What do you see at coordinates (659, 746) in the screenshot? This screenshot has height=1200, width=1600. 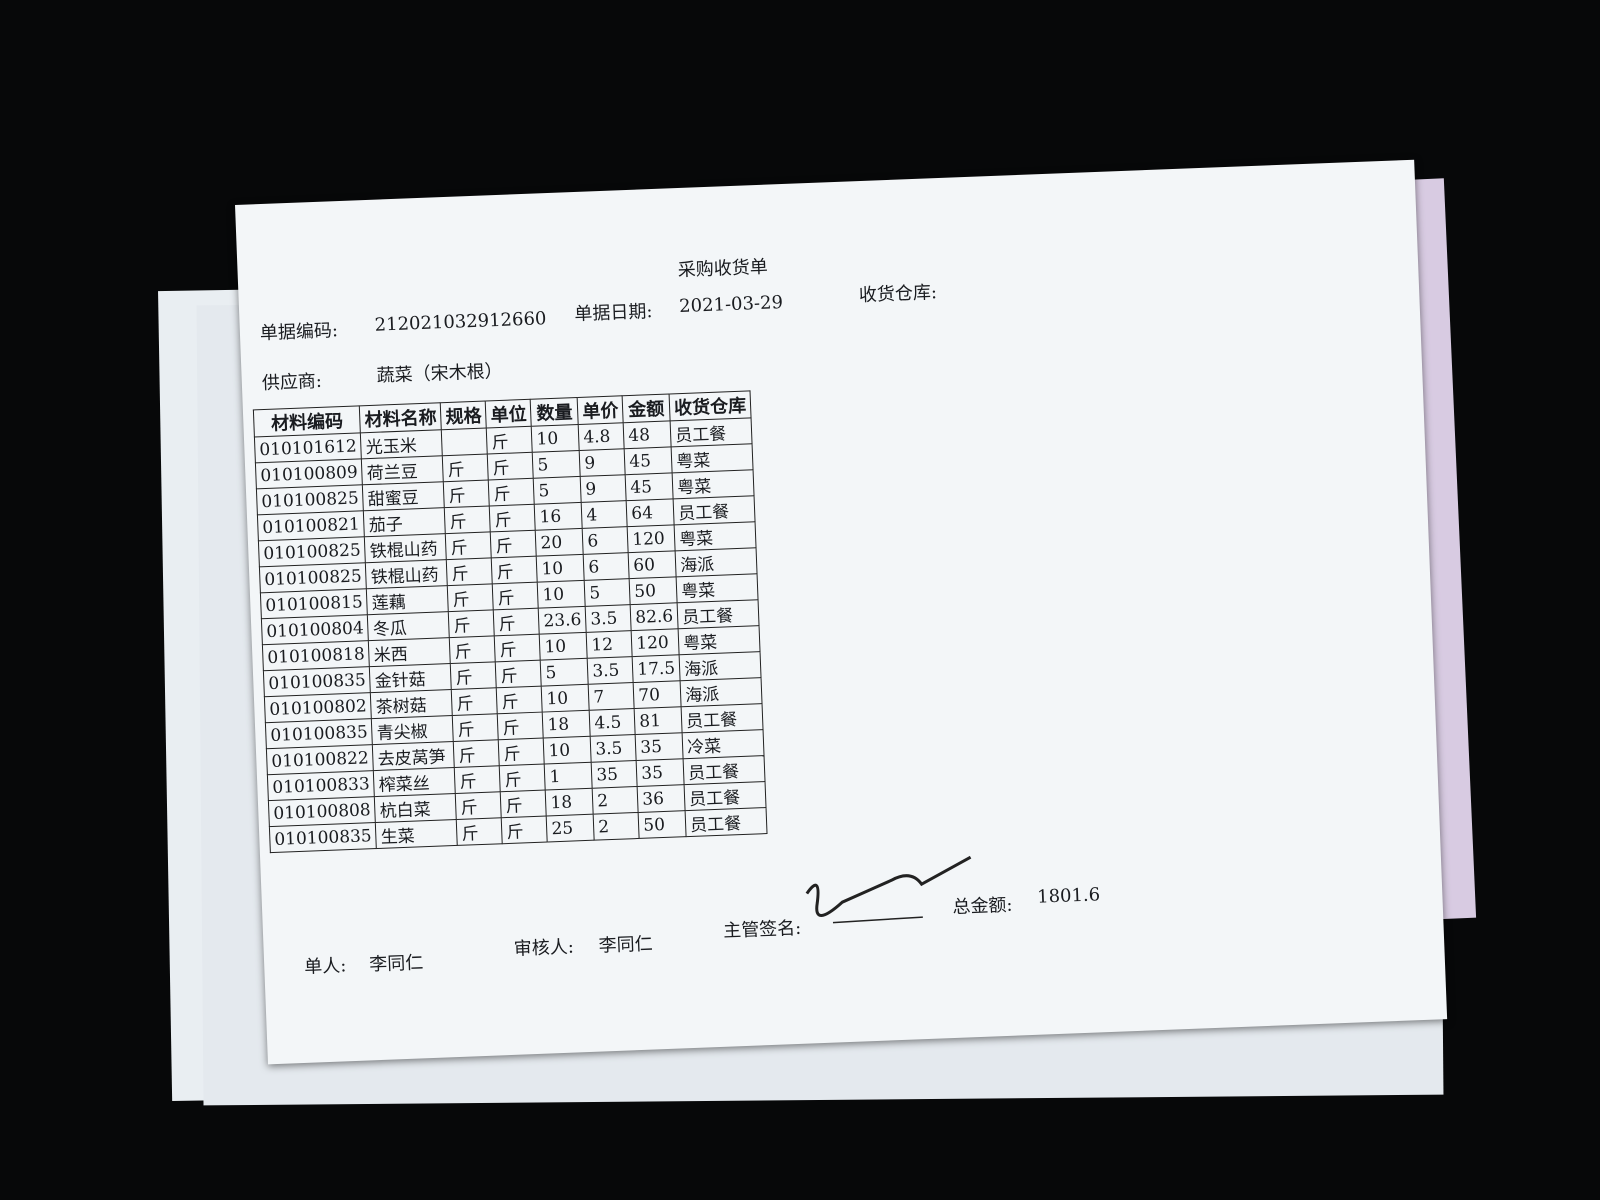 I see `cell: 35` at bounding box center [659, 746].